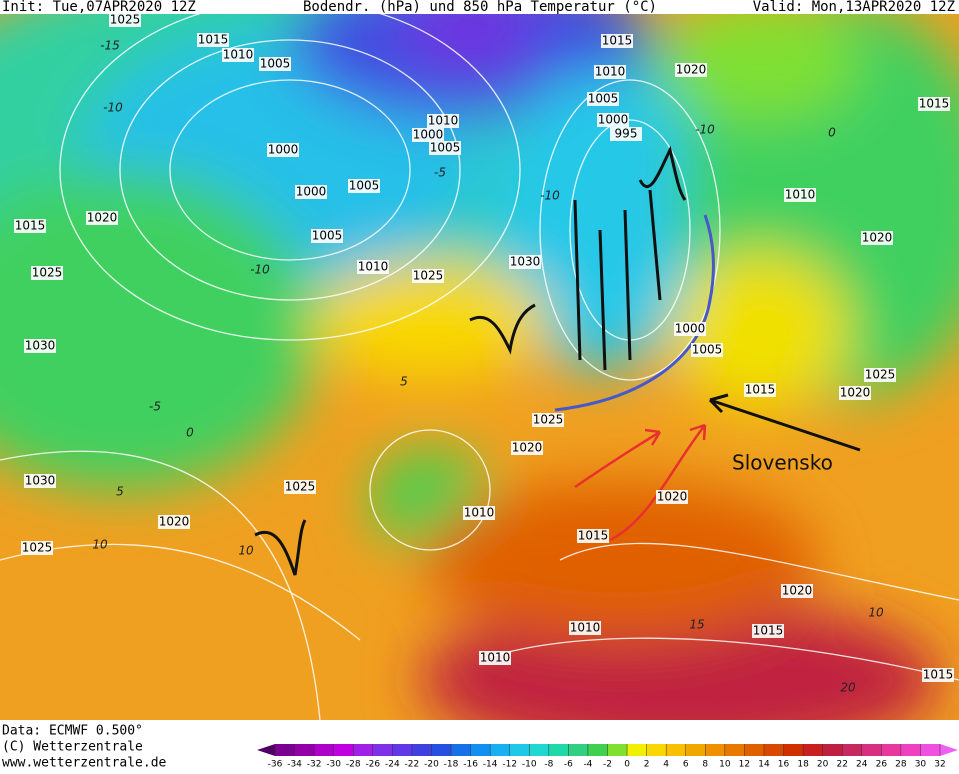 The height and width of the screenshot is (774, 959). What do you see at coordinates (647, 765) in the screenshot?
I see `colorbar-label: 2` at bounding box center [647, 765].